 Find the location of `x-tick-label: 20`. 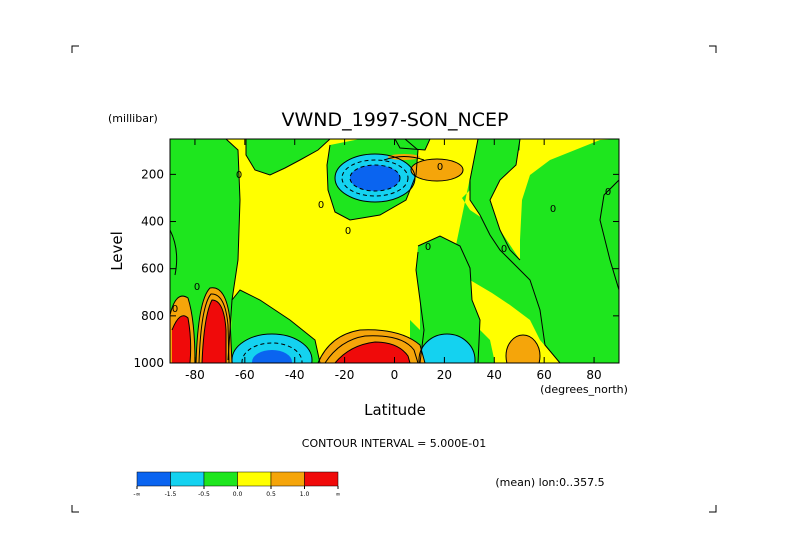

x-tick-label: 20 is located at coordinates (444, 375).